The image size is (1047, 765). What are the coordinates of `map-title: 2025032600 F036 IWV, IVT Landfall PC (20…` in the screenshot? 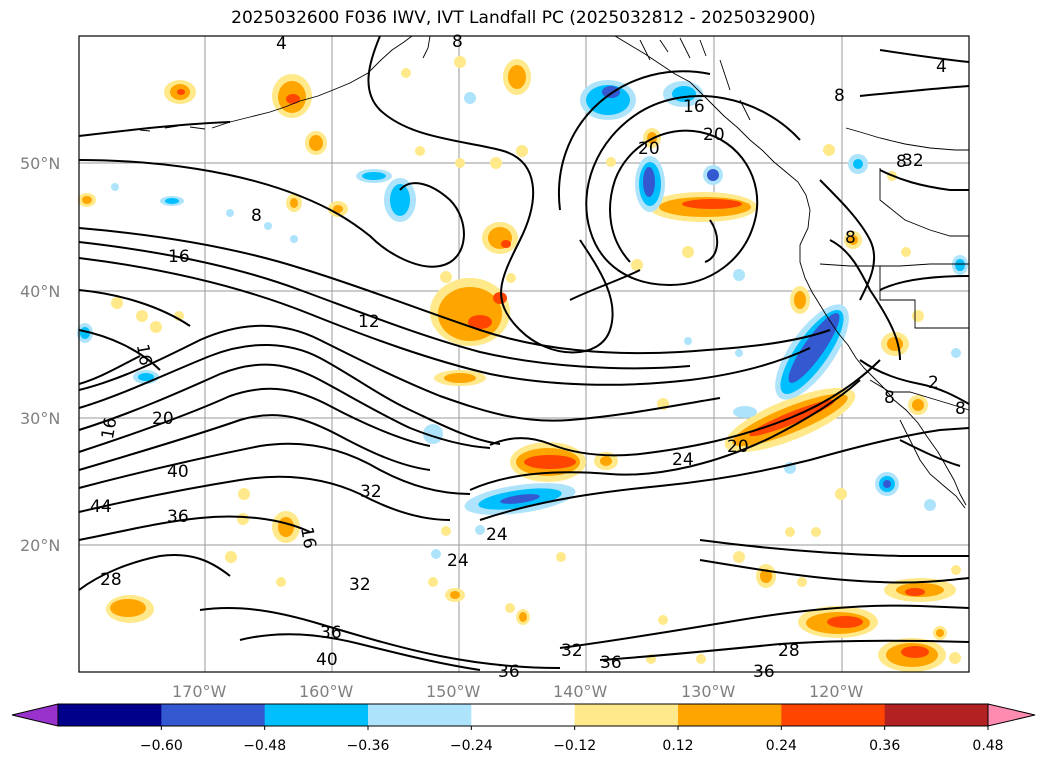 It's located at (523, 18).